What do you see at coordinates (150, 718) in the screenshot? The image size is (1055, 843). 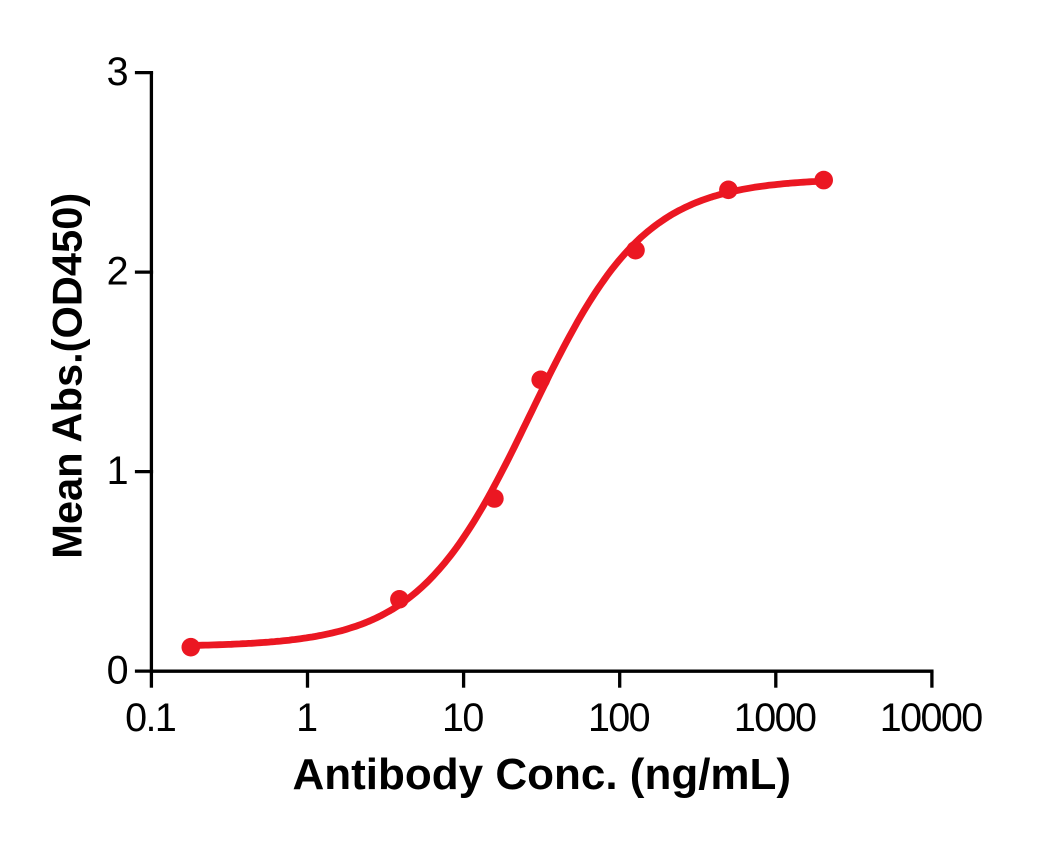 I see `svg-text: 0.1` at bounding box center [150, 718].